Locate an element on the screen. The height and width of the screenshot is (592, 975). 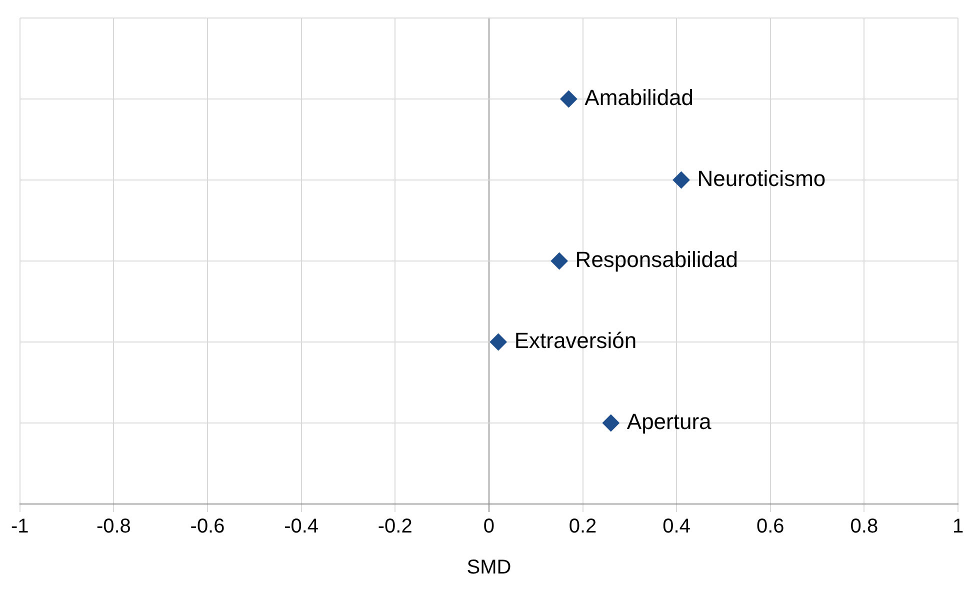
x-tick-label: -0.2 is located at coordinates (395, 527).